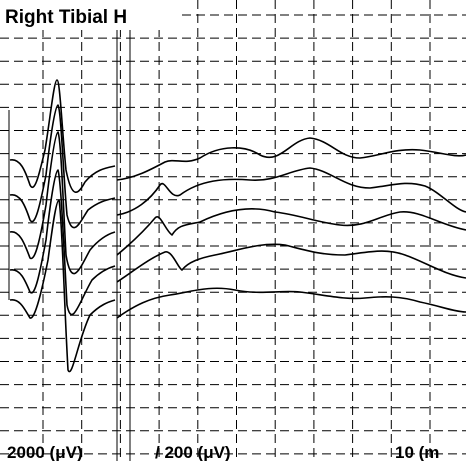  What do you see at coordinates (417, 452) in the screenshot?
I see `sweep-label: 10 (m` at bounding box center [417, 452].